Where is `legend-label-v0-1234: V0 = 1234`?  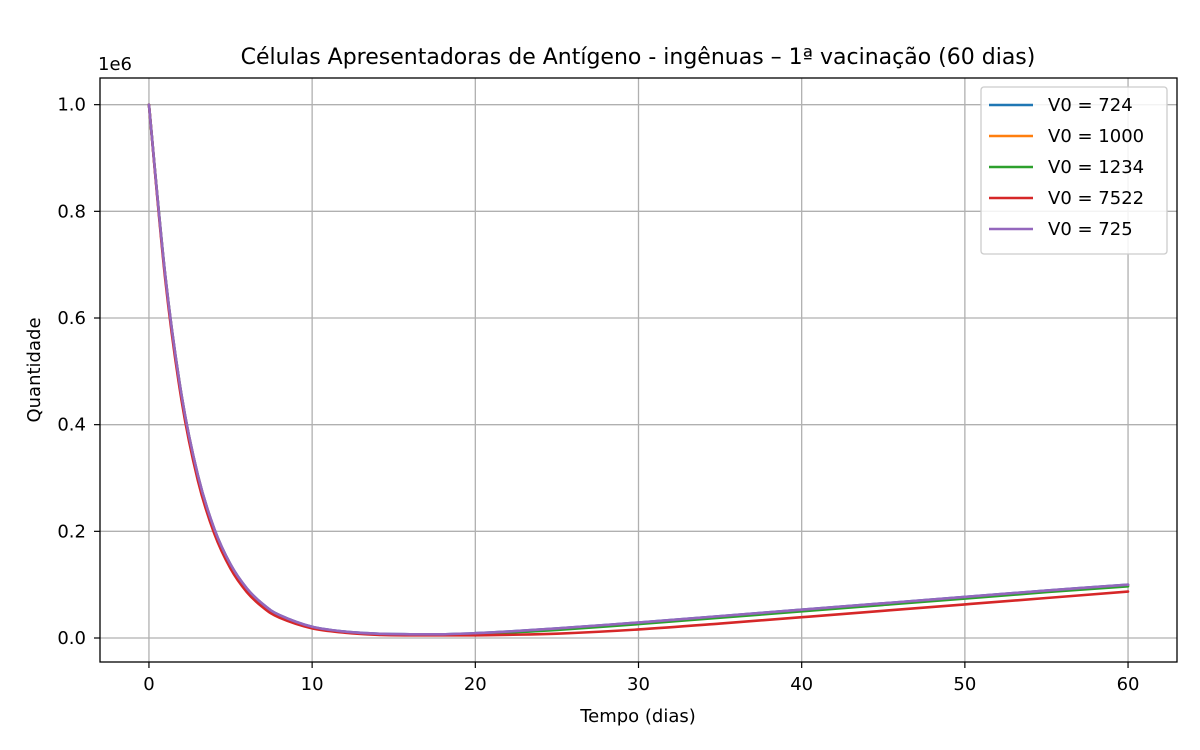 legend-label-v0-1234: V0 = 1234 is located at coordinates (1096, 167).